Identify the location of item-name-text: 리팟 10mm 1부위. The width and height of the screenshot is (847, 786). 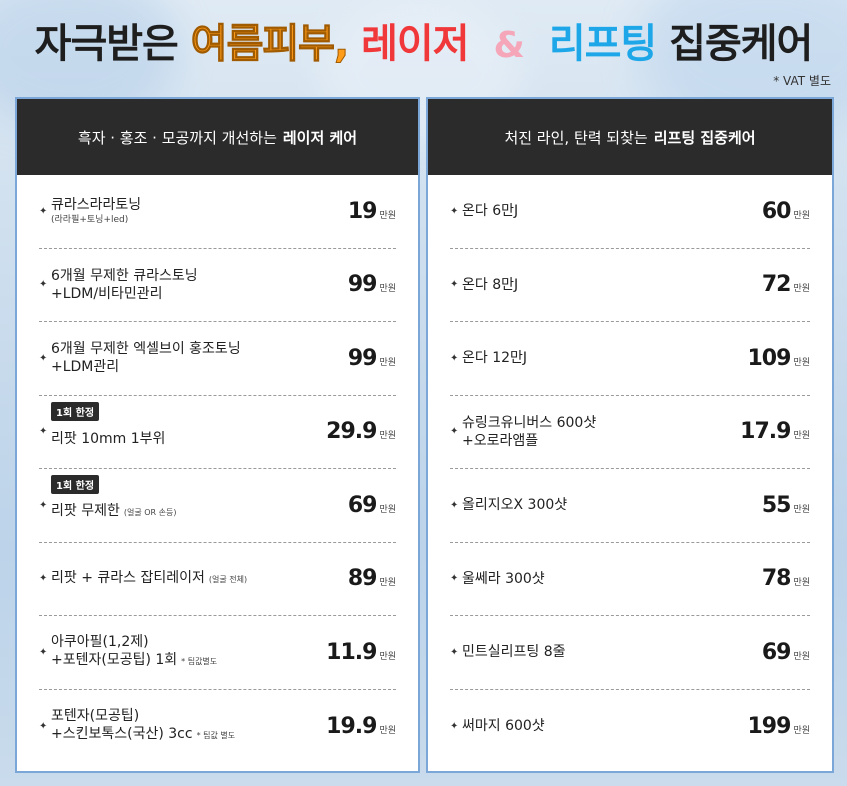
(108, 438).